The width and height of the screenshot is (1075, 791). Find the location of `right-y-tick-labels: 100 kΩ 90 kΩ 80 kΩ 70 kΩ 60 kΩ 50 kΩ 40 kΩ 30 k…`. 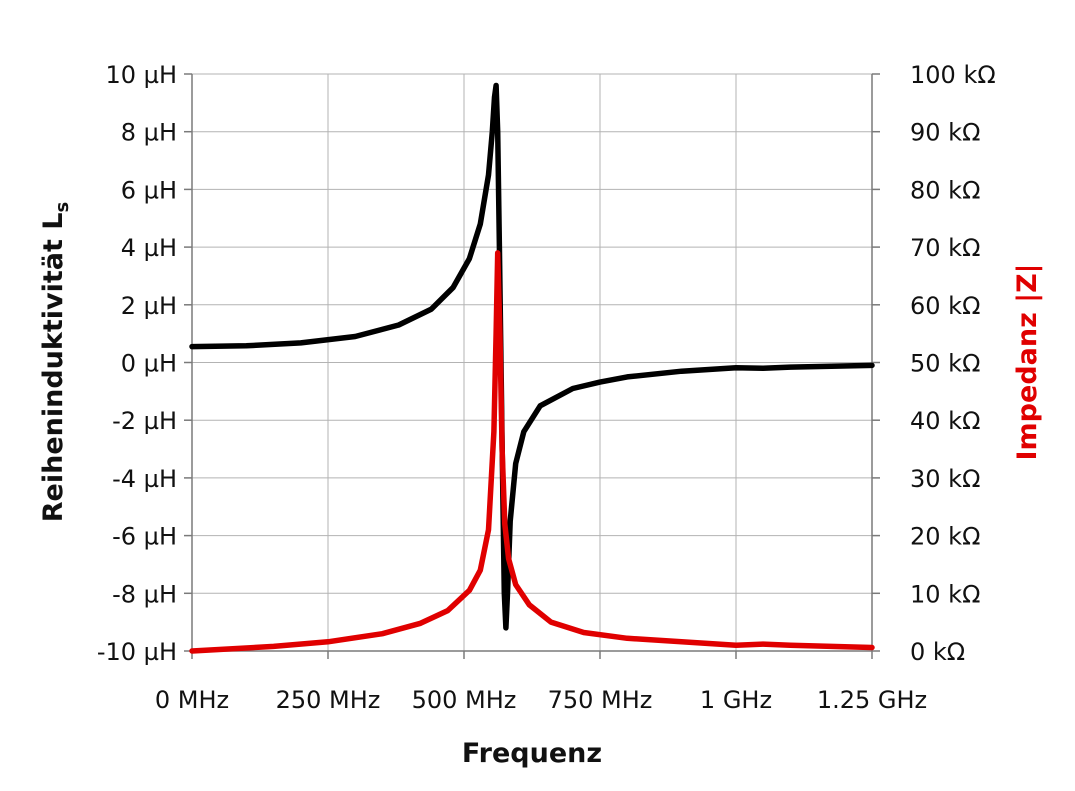

right-y-tick-labels: 100 kΩ 90 kΩ 80 kΩ 70 kΩ 60 kΩ 50 kΩ 40 kΩ 30 k… is located at coordinates (953, 363).